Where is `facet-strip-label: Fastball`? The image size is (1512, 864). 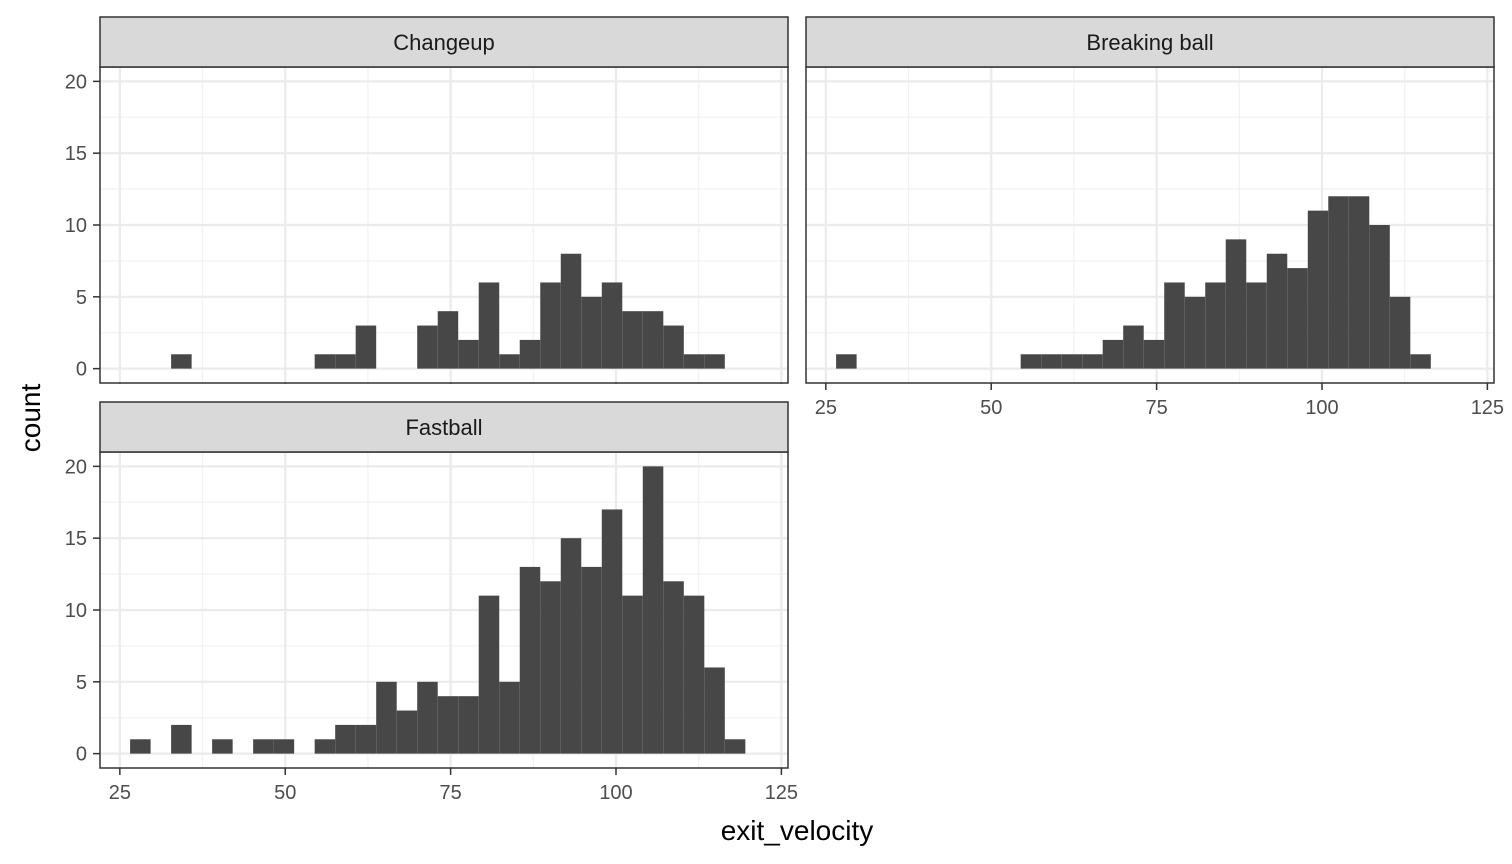 facet-strip-label: Fastball is located at coordinates (443, 427).